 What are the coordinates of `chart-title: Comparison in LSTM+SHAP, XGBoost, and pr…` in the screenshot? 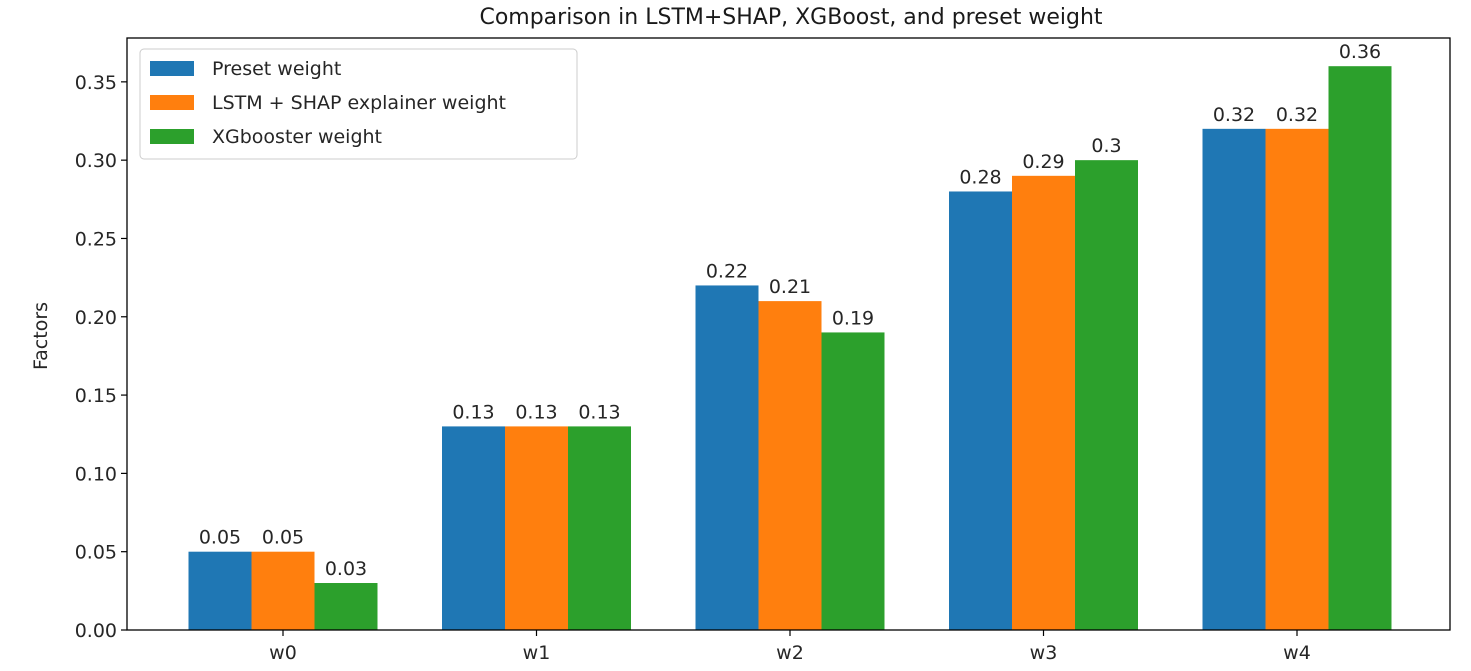 It's located at (790, 17).